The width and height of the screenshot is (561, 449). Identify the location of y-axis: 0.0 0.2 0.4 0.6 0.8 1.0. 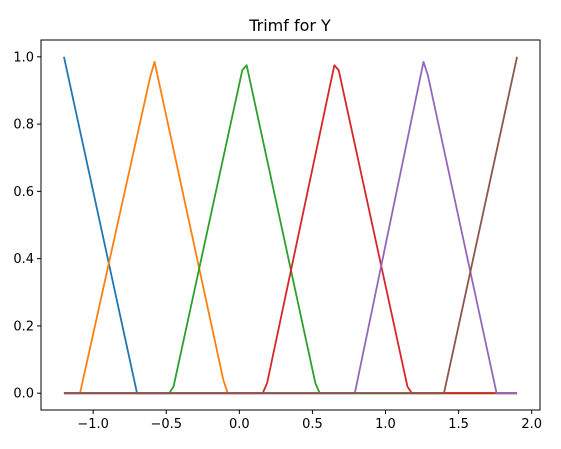
(27, 226).